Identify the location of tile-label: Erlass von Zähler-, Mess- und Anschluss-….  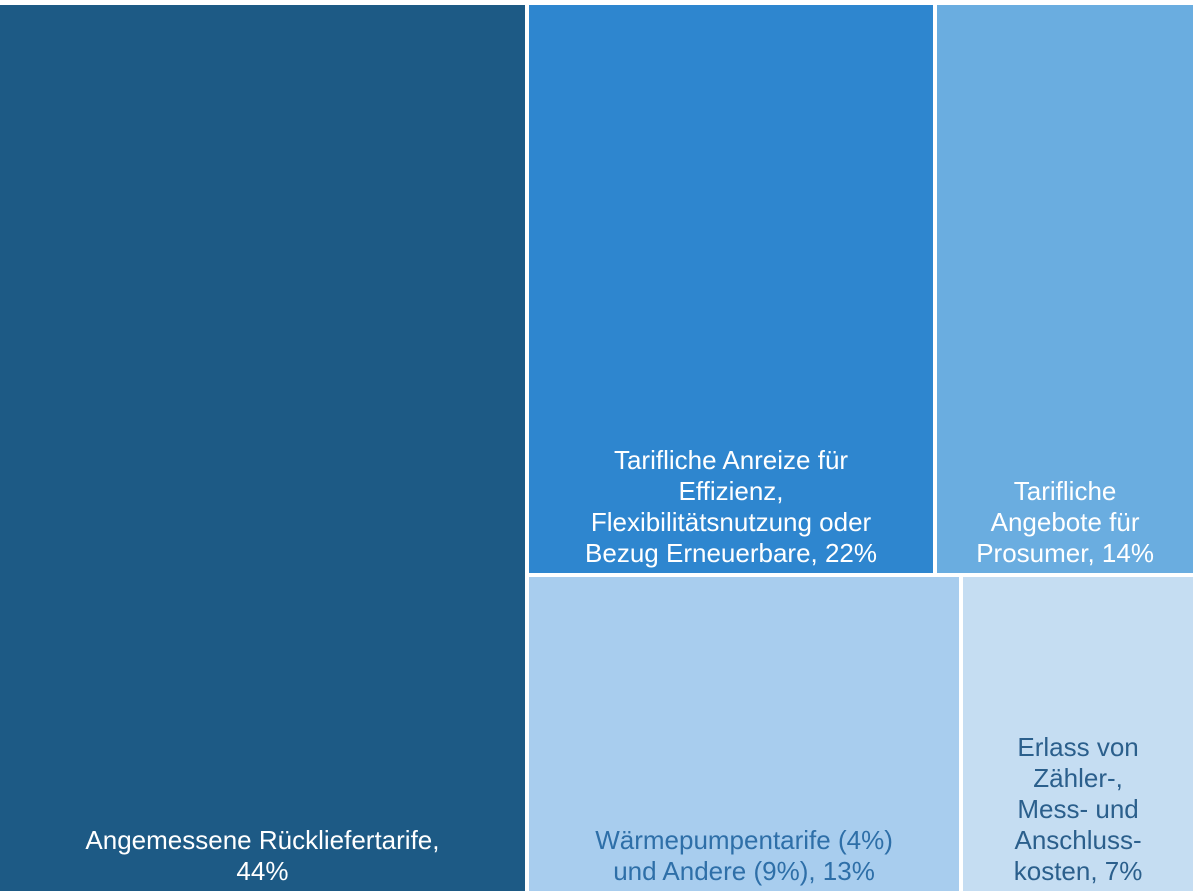
(1078, 808).